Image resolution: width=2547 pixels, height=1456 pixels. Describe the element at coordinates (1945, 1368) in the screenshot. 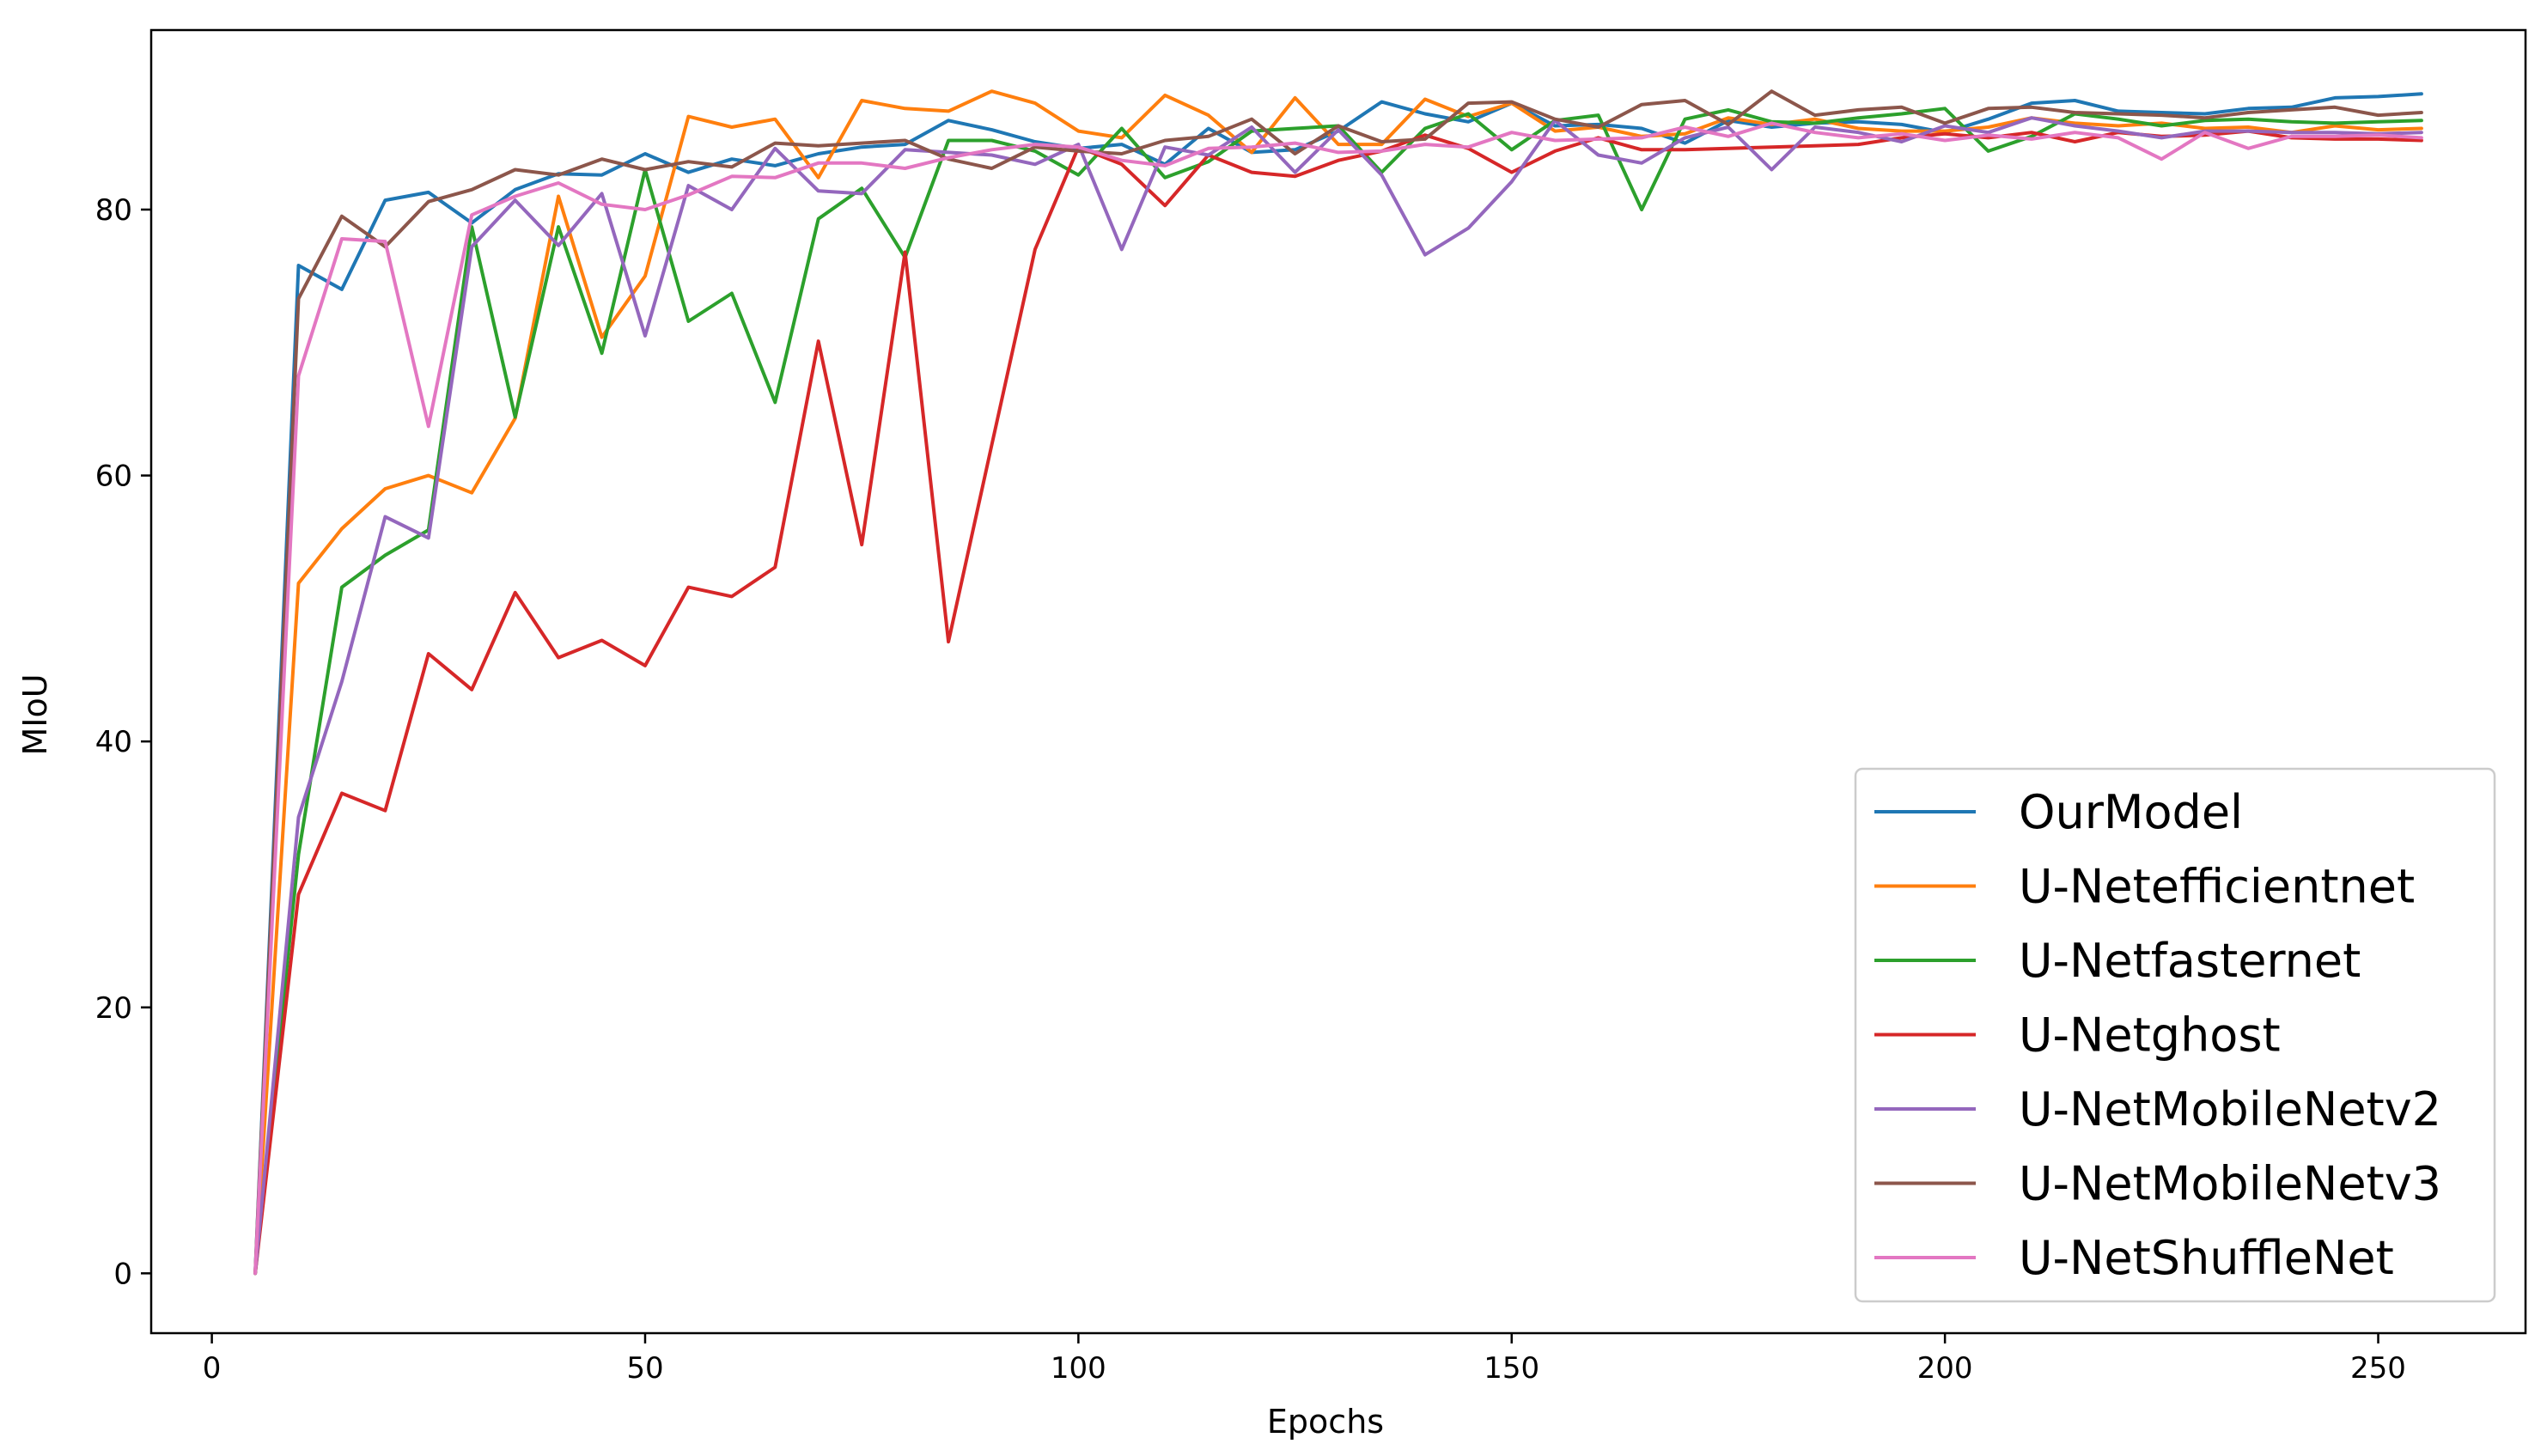

I see `x-tick-label: 200` at that location.